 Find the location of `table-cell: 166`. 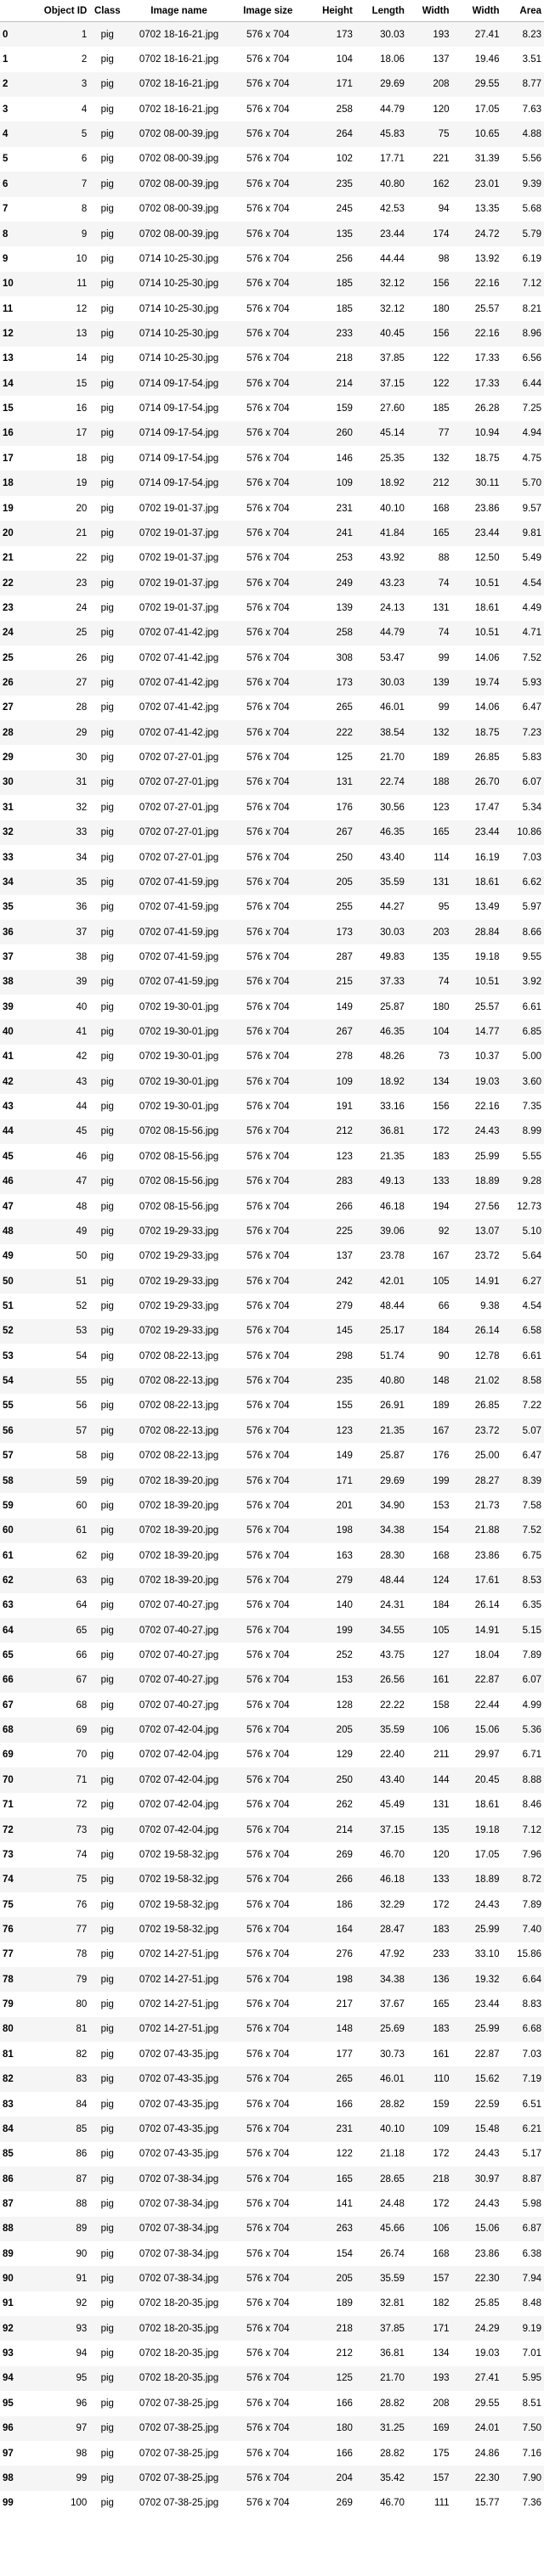

table-cell: 166 is located at coordinates (344, 2104).